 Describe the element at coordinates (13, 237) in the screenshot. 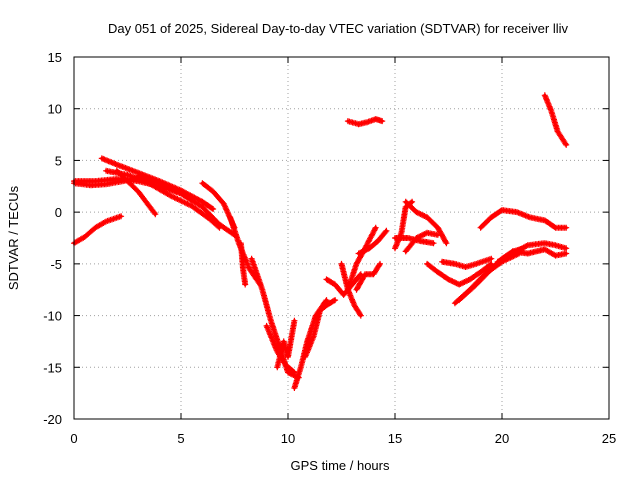

I see `y-axis-label: SDTVAR / TECUs` at that location.